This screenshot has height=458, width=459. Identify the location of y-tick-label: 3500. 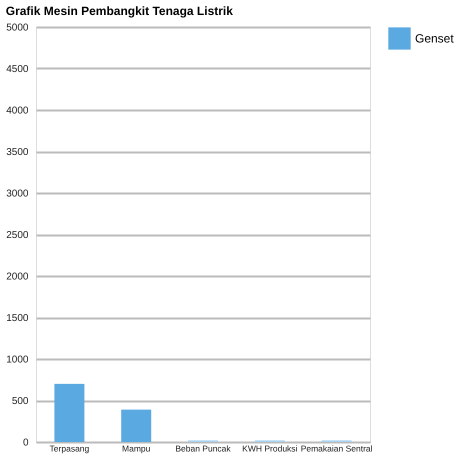
(17, 152).